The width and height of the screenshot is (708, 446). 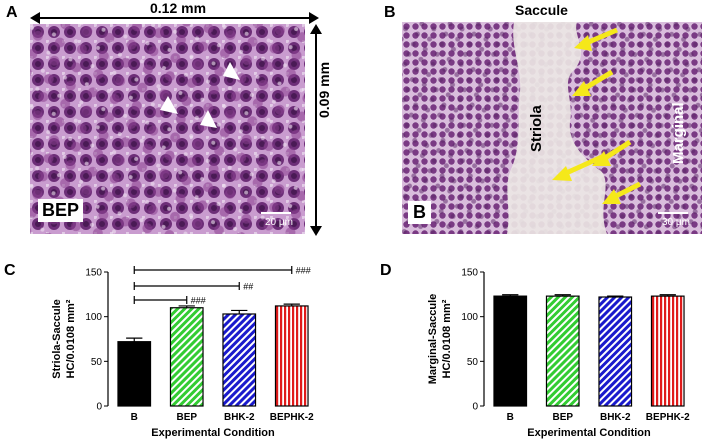 I want to click on striola-label: Striola, so click(x=536, y=128).